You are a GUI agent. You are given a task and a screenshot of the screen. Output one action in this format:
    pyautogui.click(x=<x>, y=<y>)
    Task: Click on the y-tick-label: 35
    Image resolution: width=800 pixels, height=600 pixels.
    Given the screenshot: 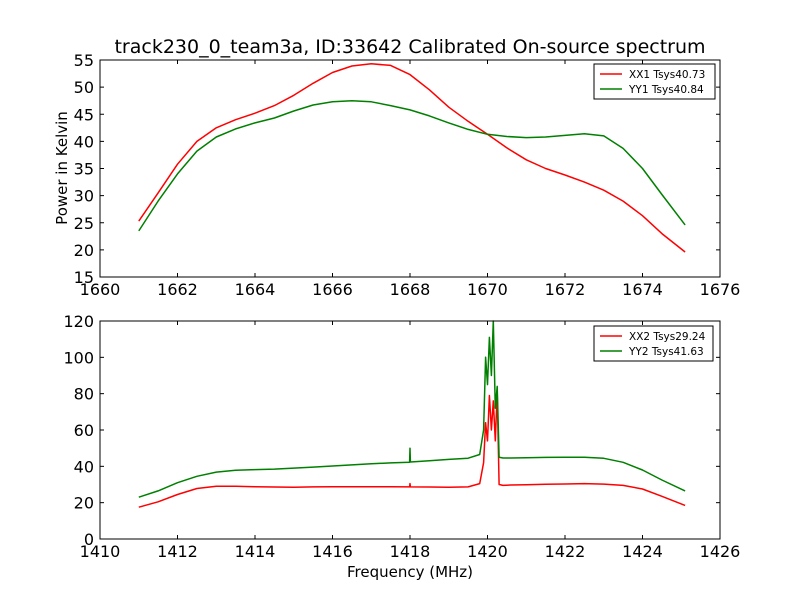 What is the action you would take?
    pyautogui.click(x=84, y=169)
    